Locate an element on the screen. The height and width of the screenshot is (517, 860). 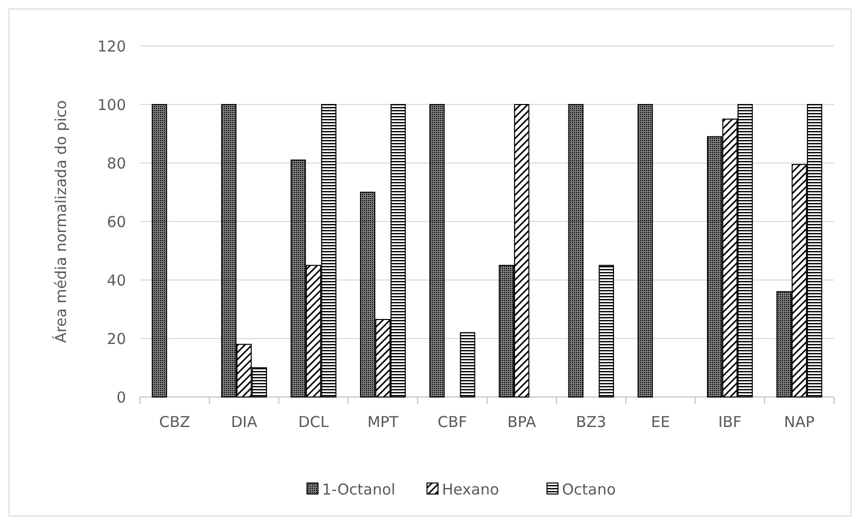
legend-label: Octano is located at coordinates (589, 489).